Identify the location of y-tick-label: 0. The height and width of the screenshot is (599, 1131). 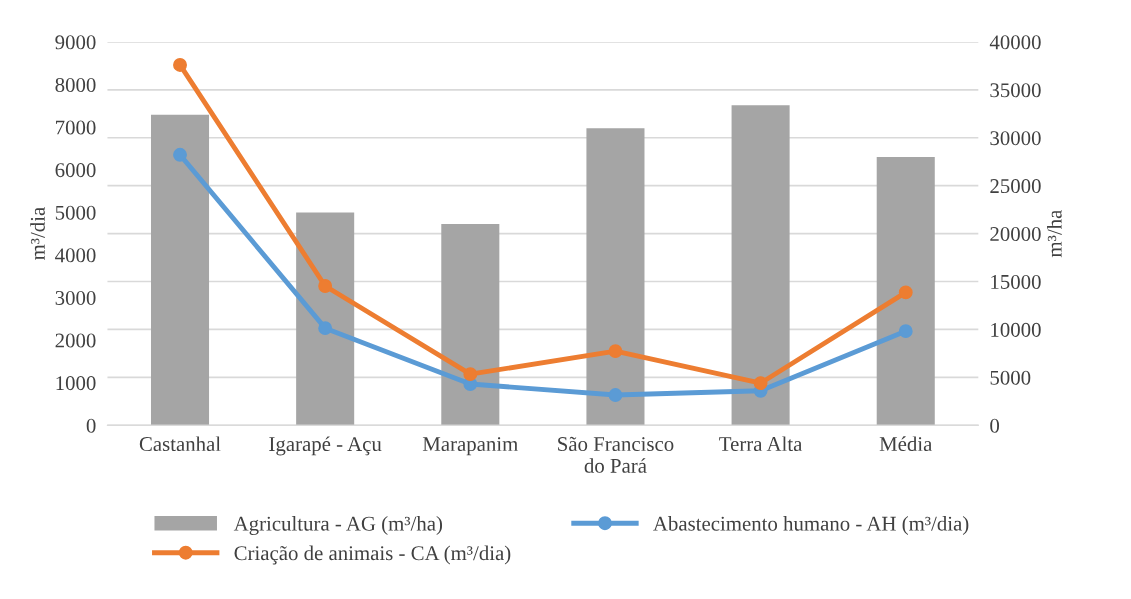
(91, 425).